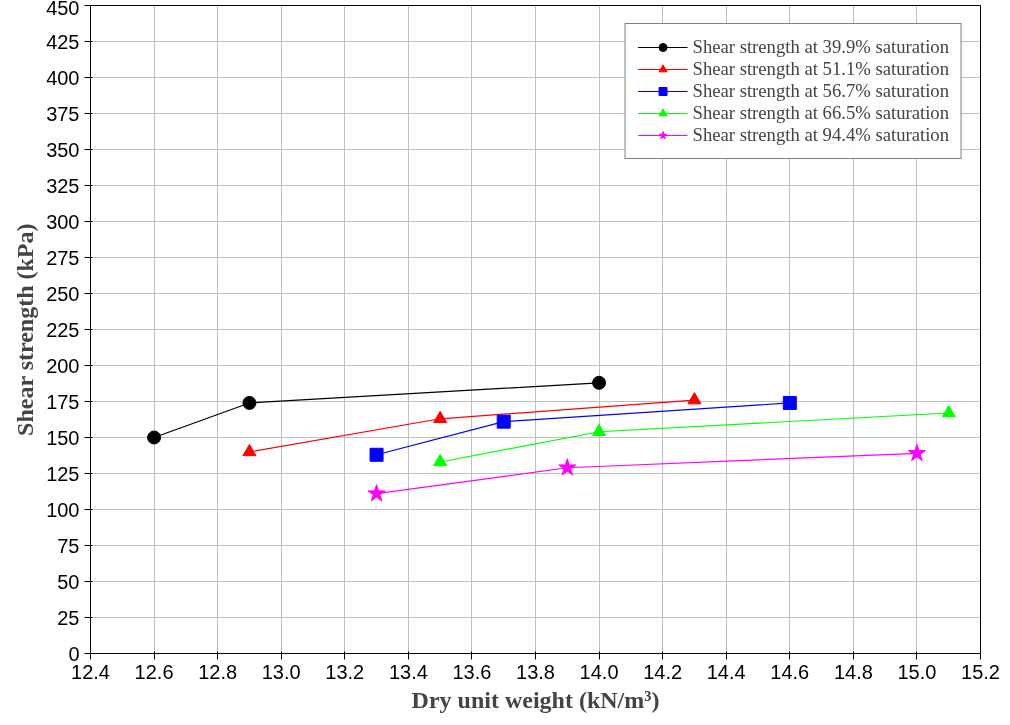 Image resolution: width=1010 pixels, height=725 pixels. What do you see at coordinates (154, 671) in the screenshot?
I see `x-tick-label: 12.6` at bounding box center [154, 671].